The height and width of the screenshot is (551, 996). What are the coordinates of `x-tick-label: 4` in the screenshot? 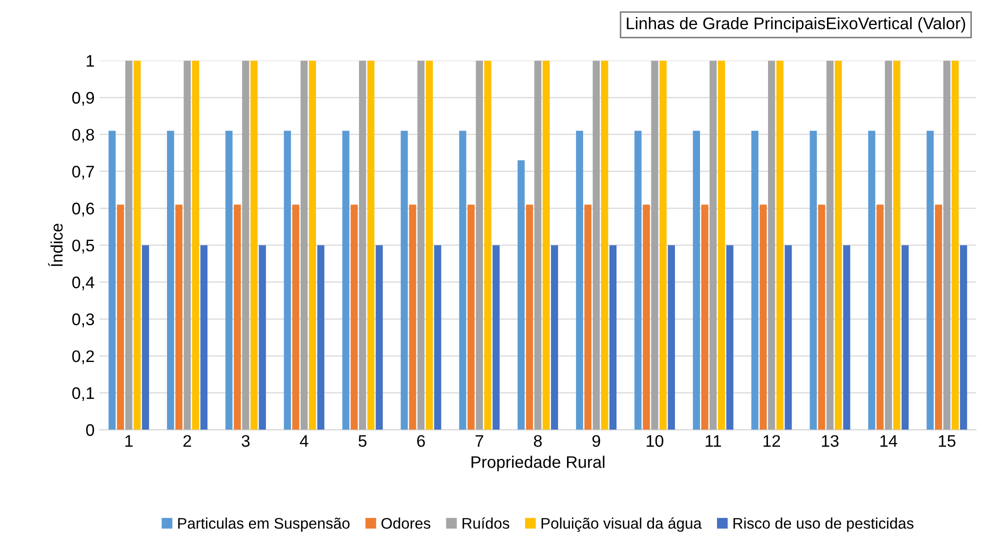 It's located at (304, 441).